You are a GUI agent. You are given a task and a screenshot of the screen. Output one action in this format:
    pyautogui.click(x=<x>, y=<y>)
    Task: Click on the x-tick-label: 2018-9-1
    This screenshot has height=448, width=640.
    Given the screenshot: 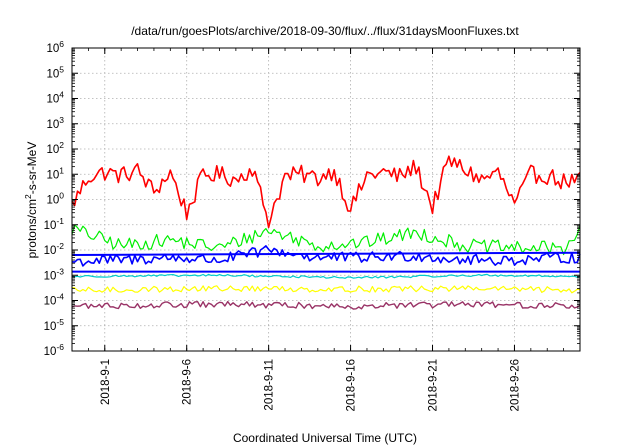 What is the action you would take?
    pyautogui.click(x=106, y=382)
    